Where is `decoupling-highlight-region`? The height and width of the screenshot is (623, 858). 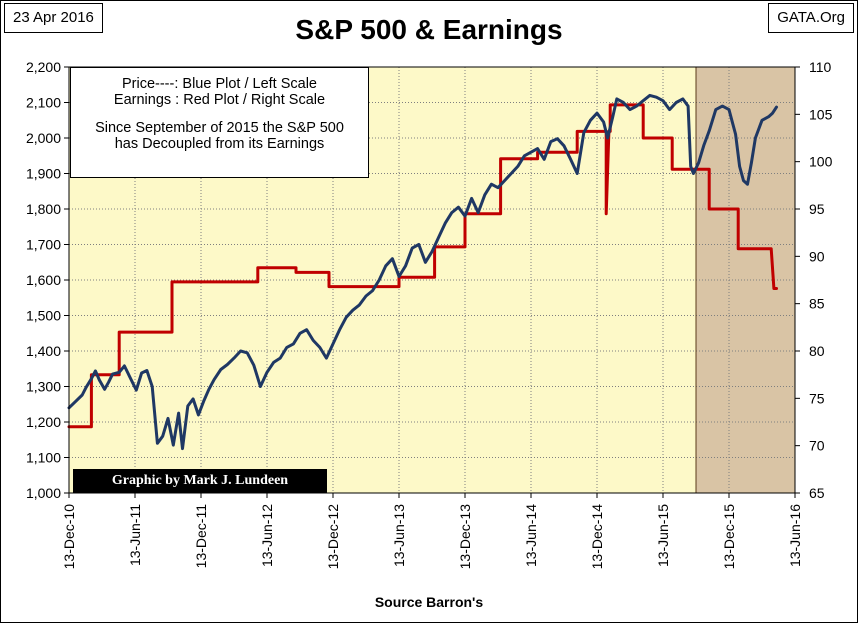 decoupling-highlight-region is located at coordinates (745, 280).